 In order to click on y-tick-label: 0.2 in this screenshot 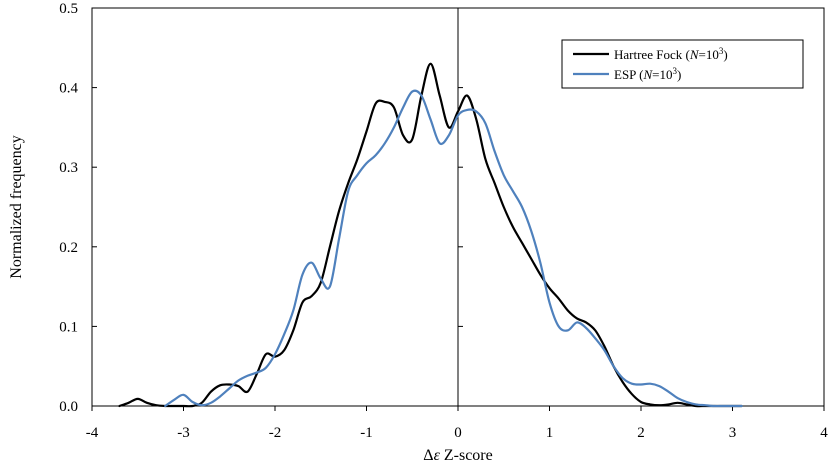, I will do `click(68, 248)`.